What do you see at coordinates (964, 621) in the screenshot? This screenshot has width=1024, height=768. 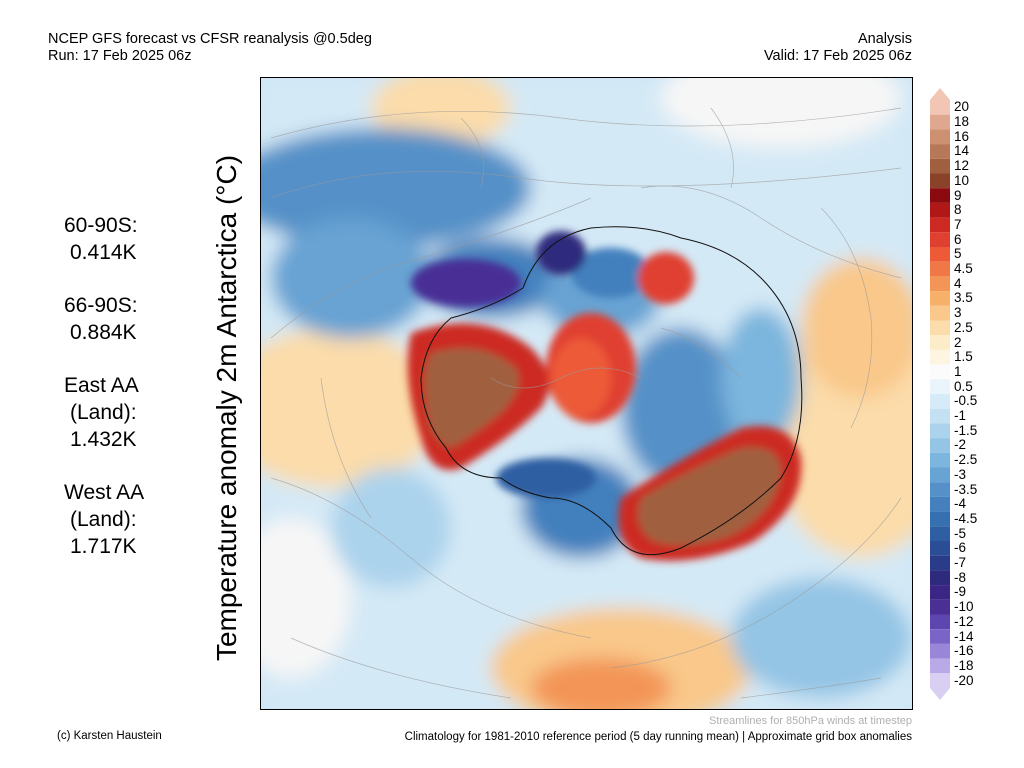 I see `colorbar-tick-label: -12` at bounding box center [964, 621].